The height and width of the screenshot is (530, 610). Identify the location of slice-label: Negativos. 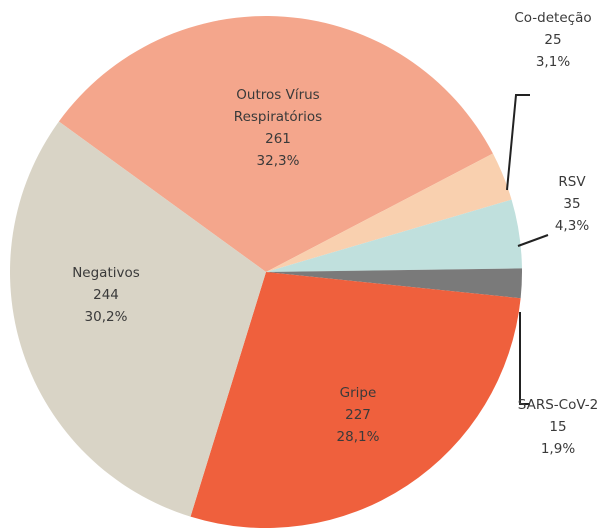
(106, 273).